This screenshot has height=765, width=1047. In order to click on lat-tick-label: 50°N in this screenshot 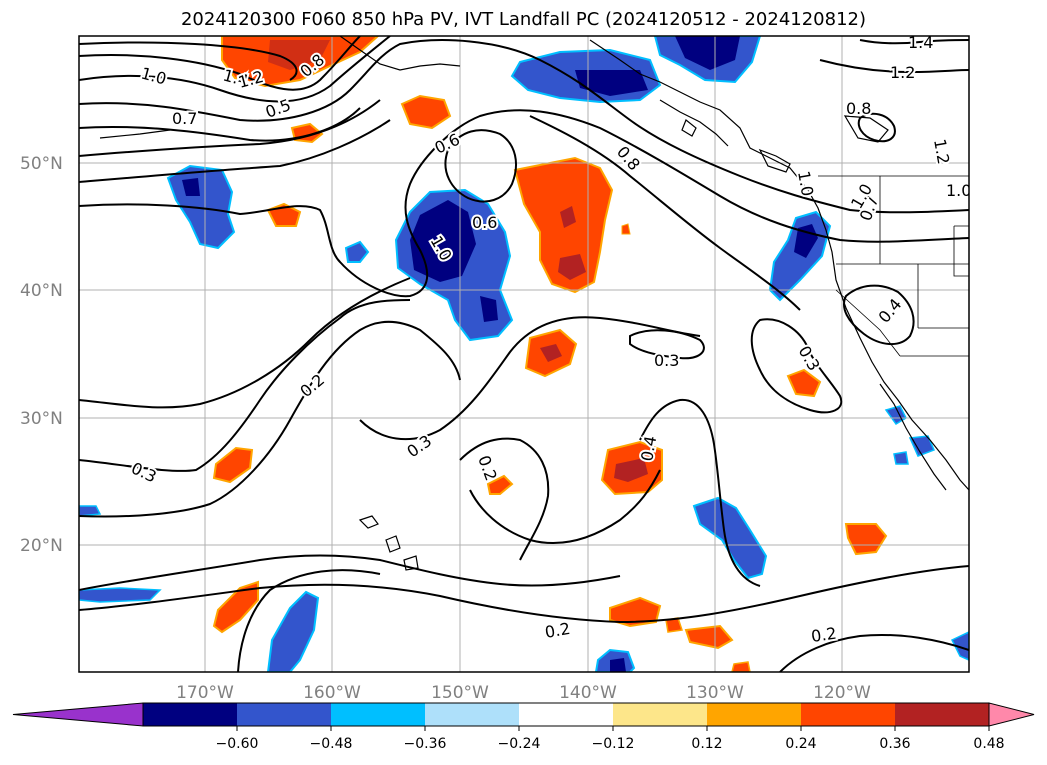, I will do `click(41, 164)`.